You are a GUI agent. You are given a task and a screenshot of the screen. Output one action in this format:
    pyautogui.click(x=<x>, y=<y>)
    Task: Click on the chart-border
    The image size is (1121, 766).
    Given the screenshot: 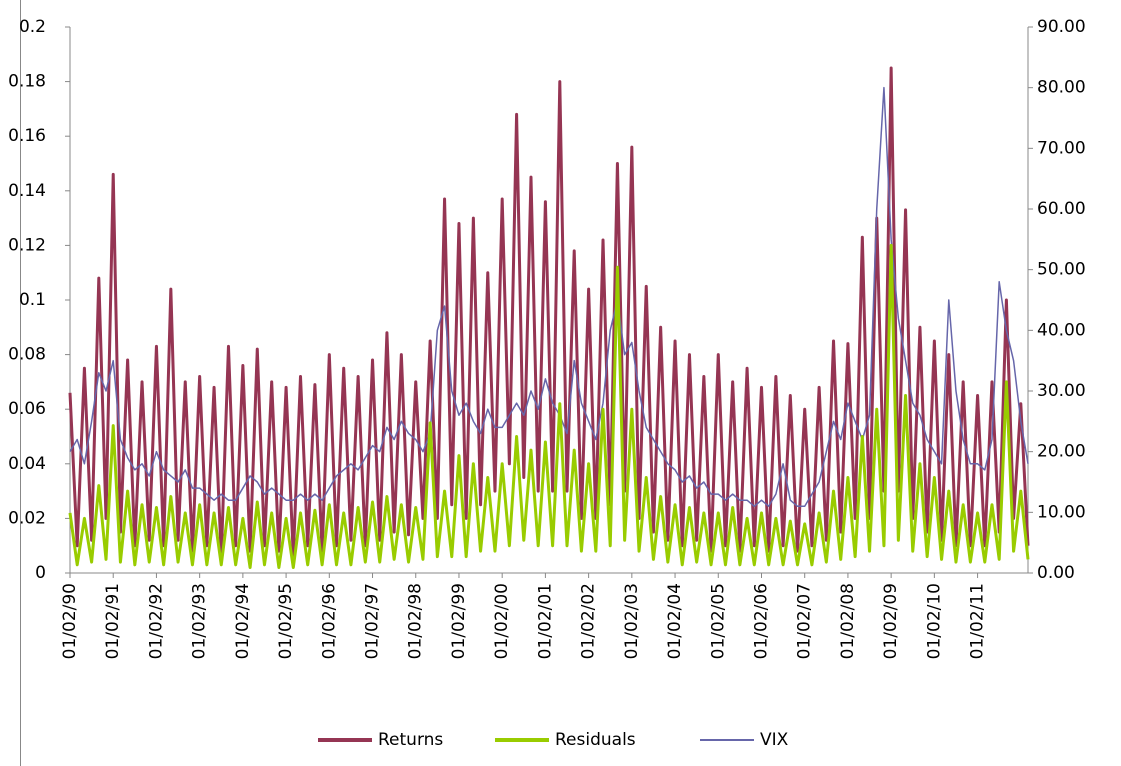 What is the action you would take?
    pyautogui.click(x=20, y=383)
    